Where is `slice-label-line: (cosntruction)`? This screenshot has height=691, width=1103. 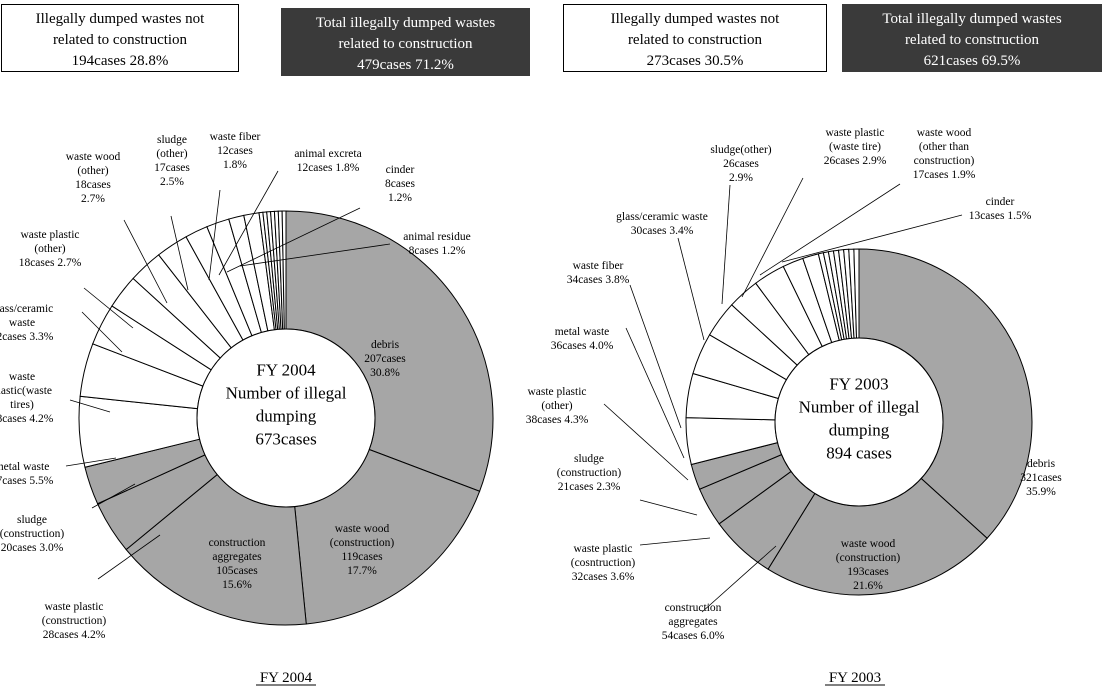 slice-label-line: (cosntruction) is located at coordinates (603, 563).